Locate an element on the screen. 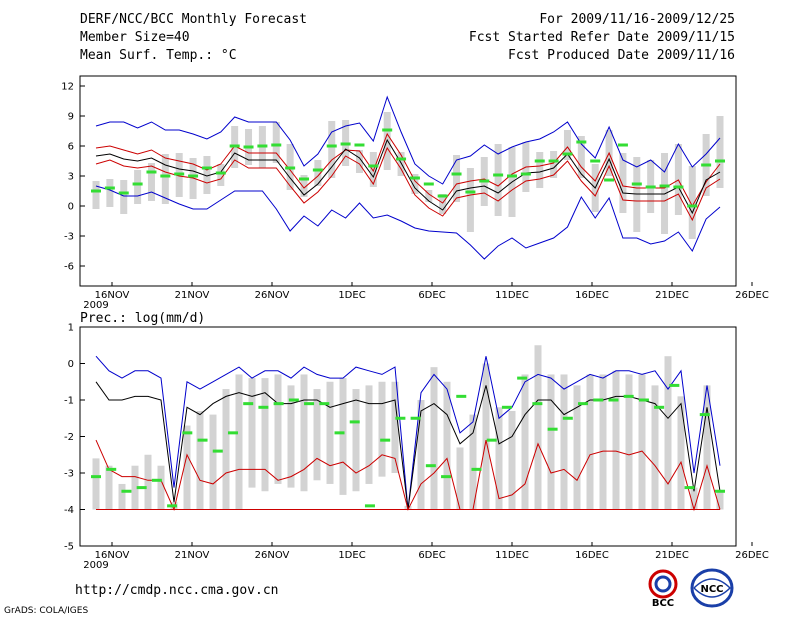 The image size is (800, 618). y-tick-label: -1 is located at coordinates (69, 401).